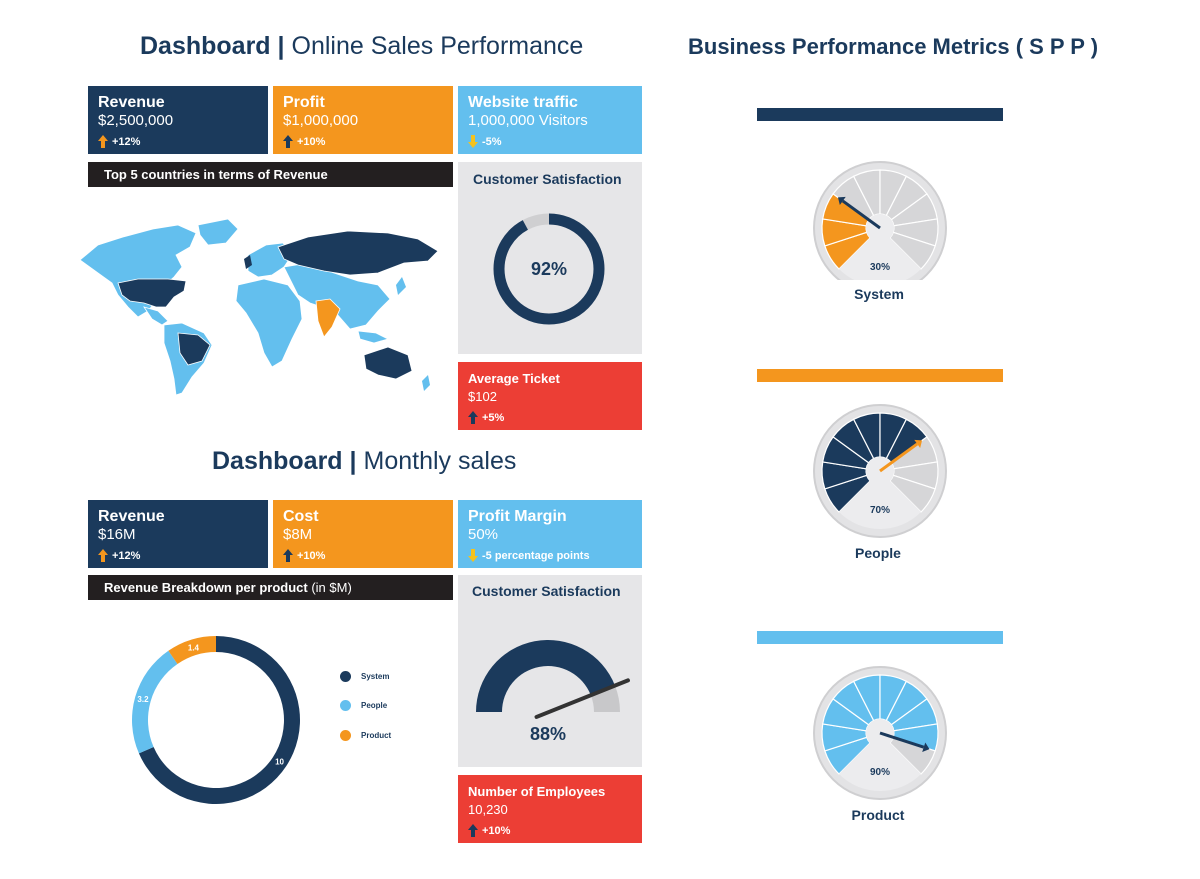  I want to click on card-value: $8M, so click(298, 534).